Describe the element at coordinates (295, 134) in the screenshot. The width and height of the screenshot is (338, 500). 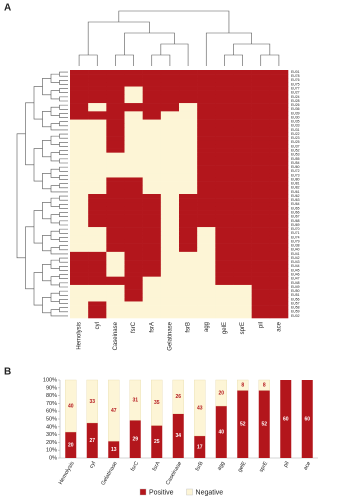
I see `row-label: EU22` at that location.